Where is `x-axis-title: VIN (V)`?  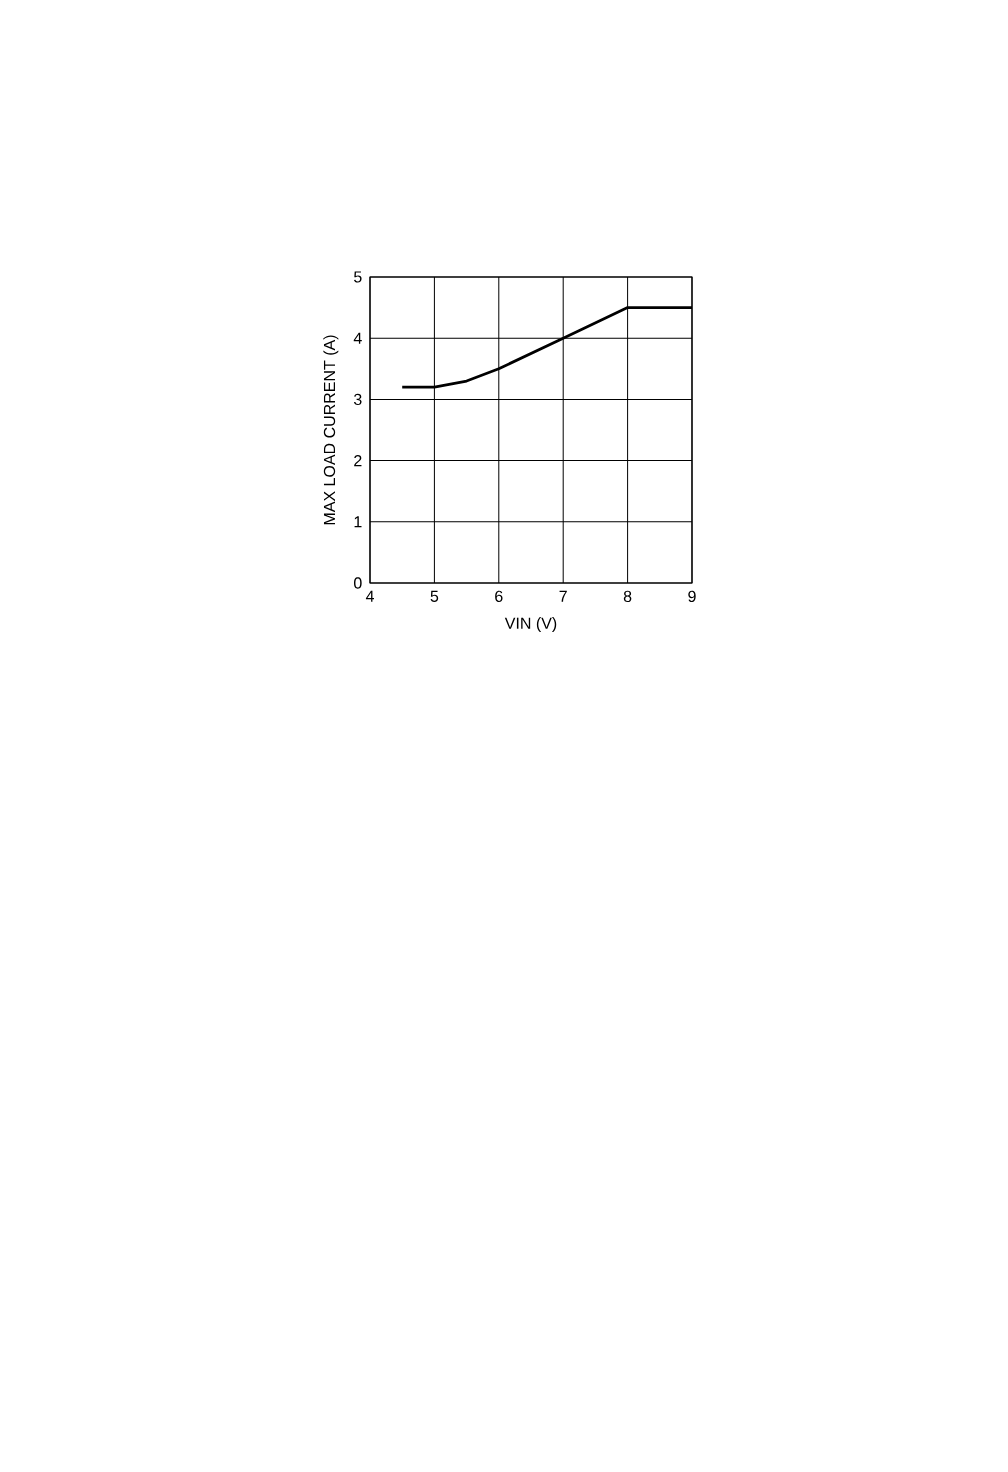 x-axis-title: VIN (V) is located at coordinates (530, 625).